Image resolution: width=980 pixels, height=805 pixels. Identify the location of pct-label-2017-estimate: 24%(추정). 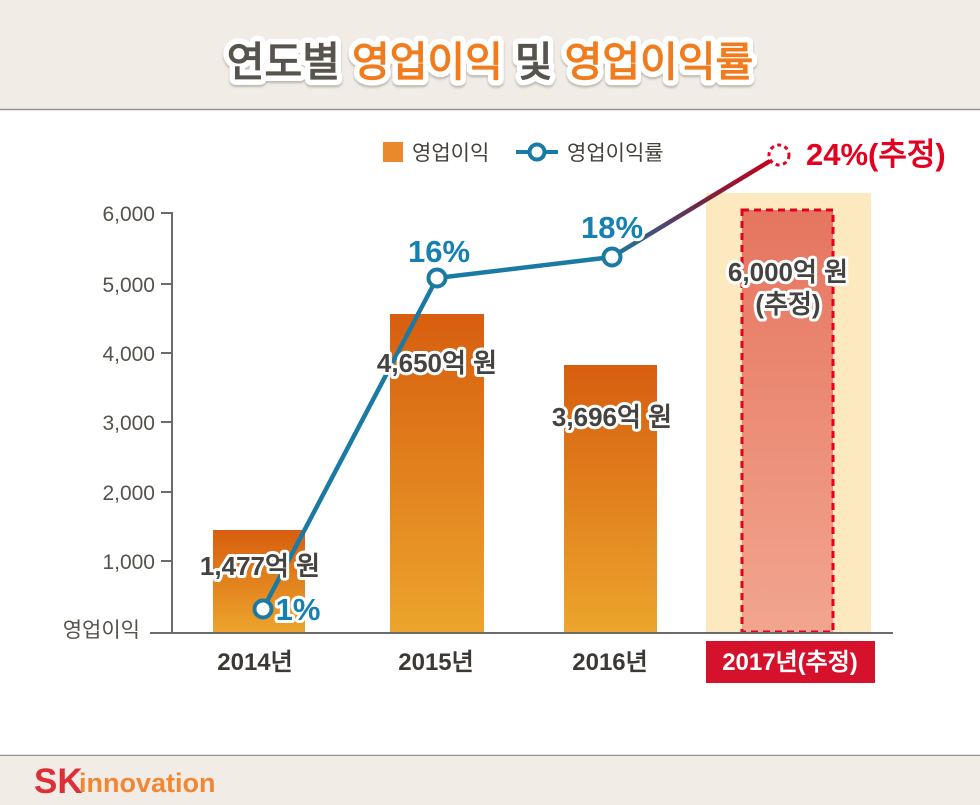
(876, 154).